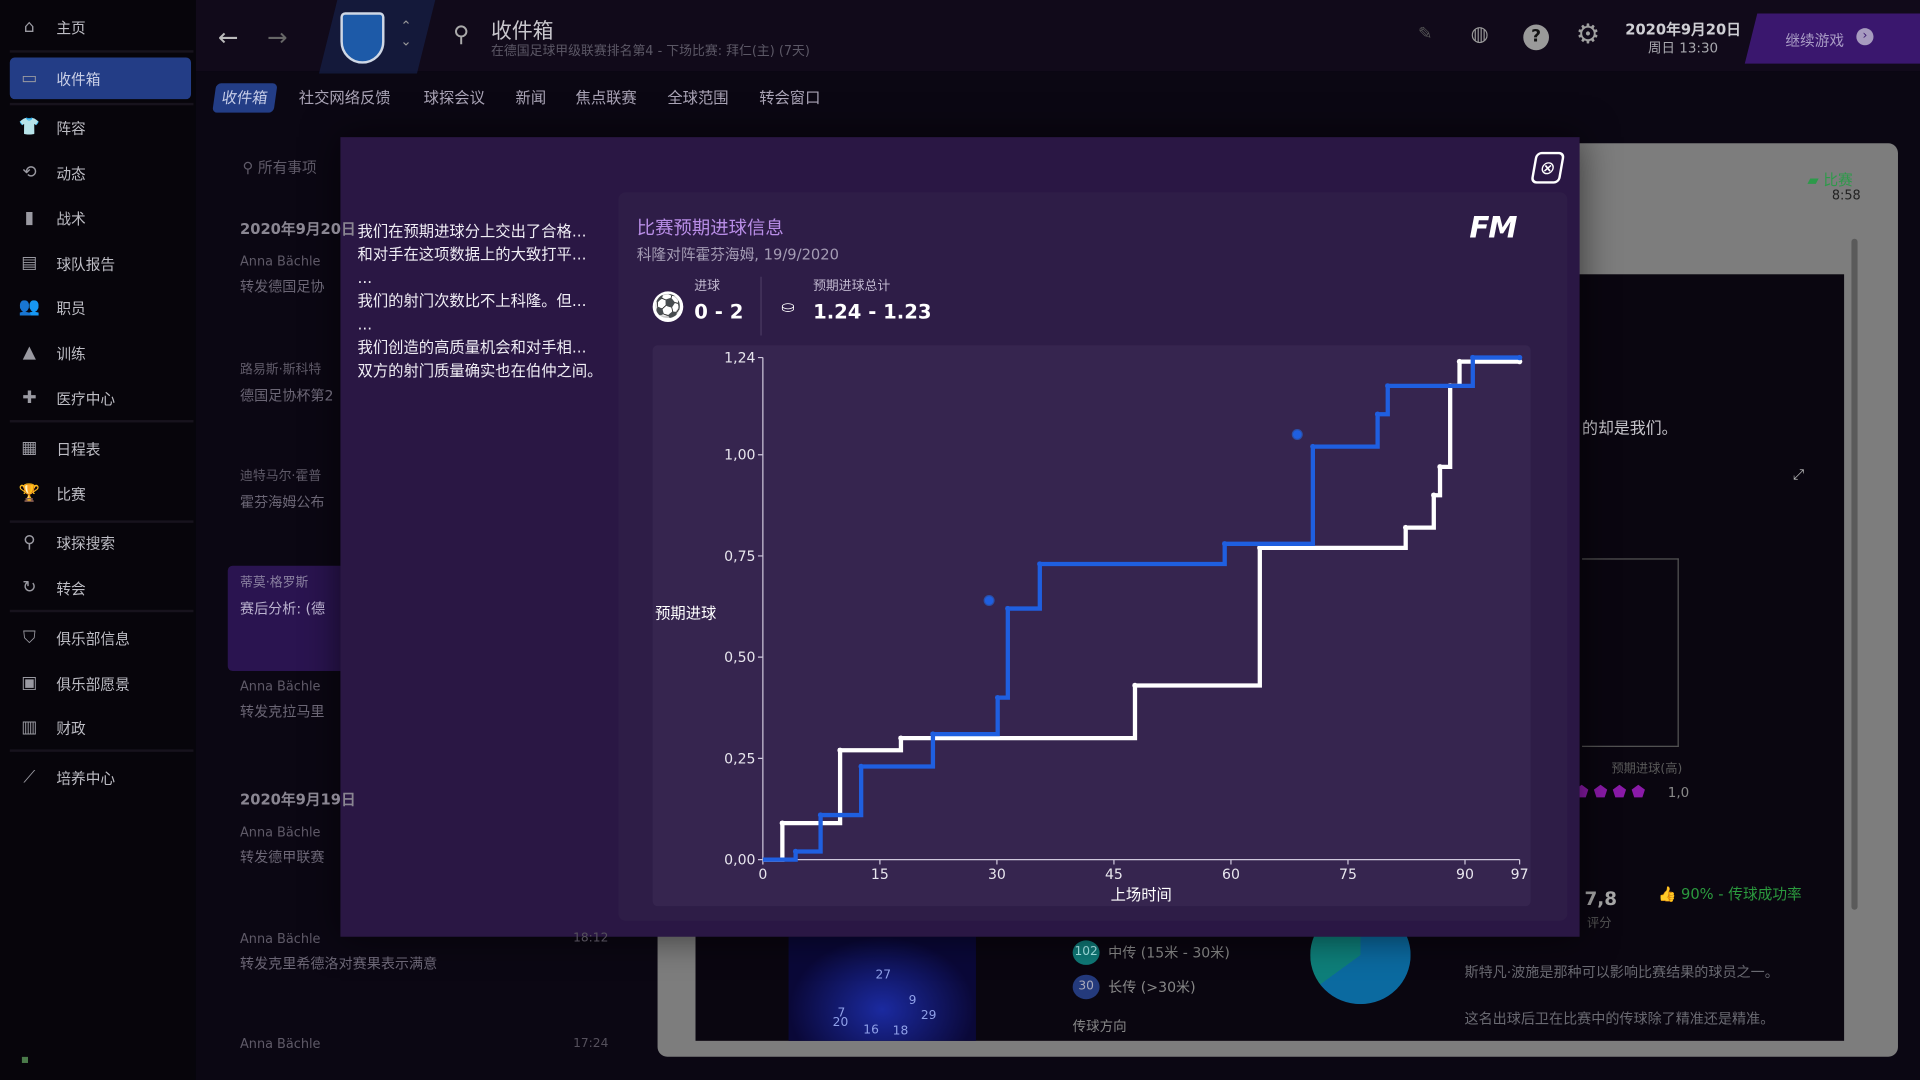  Describe the element at coordinates (29, 587) in the screenshot. I see `transfer-icon: ↻` at that location.